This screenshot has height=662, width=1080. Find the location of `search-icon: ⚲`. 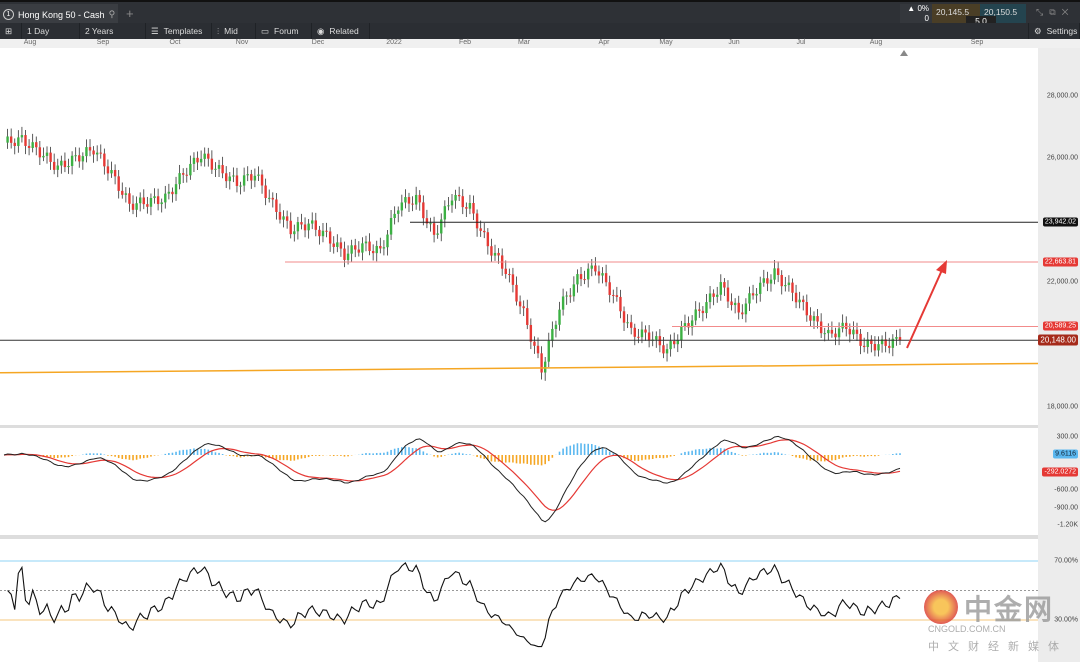

search-icon: ⚲ is located at coordinates (112, 14).